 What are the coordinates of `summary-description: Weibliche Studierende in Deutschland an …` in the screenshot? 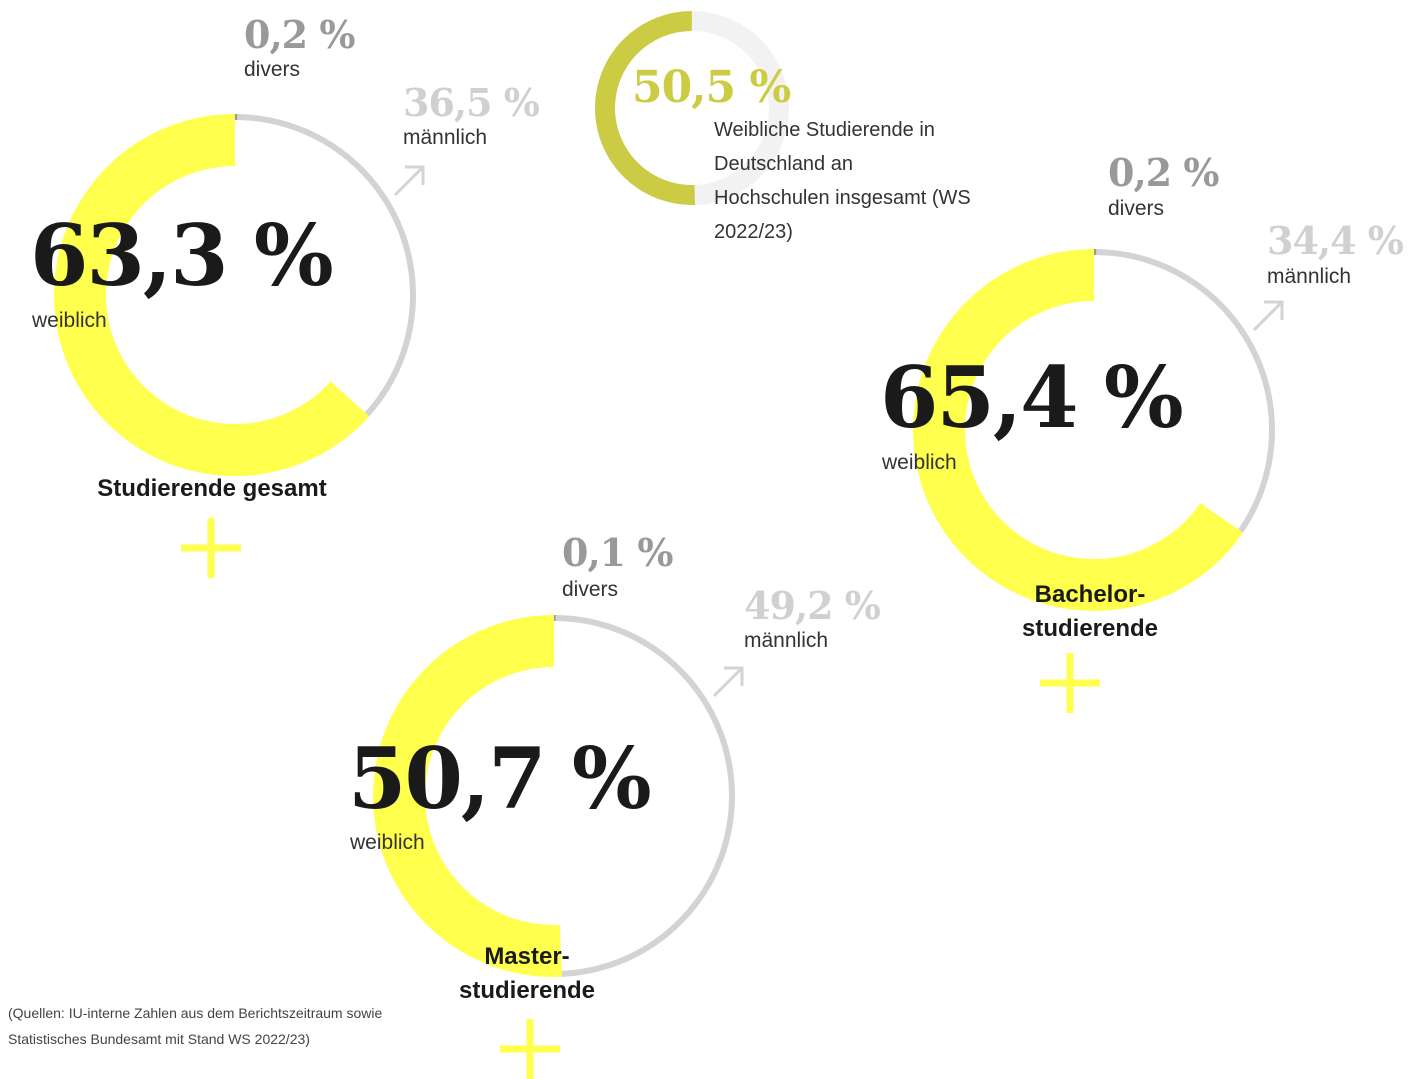 It's located at (842, 181).